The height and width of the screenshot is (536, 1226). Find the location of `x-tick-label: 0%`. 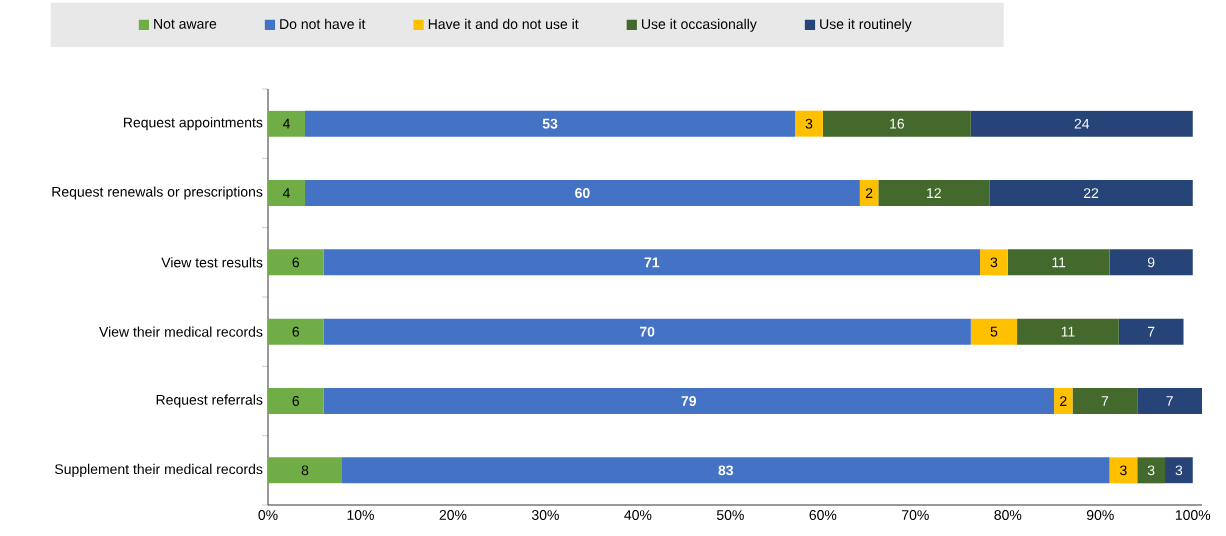

x-tick-label: 0% is located at coordinates (268, 515).